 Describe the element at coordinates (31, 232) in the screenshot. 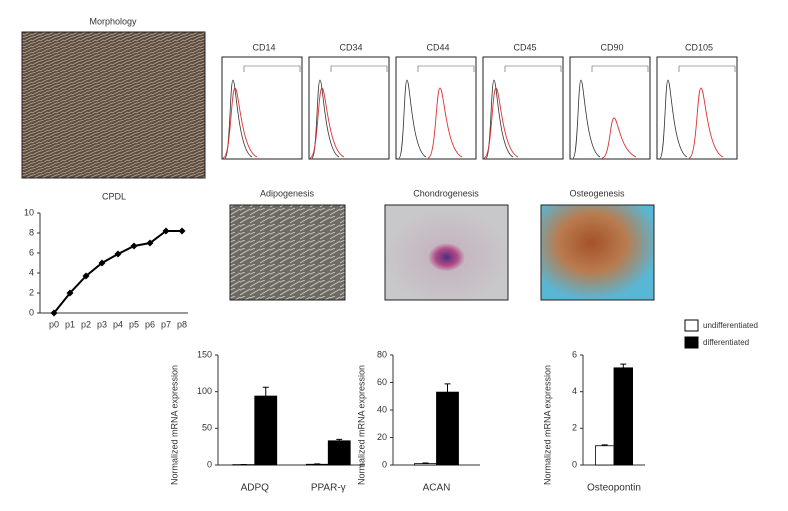

I see `y-tick-label: 8` at that location.